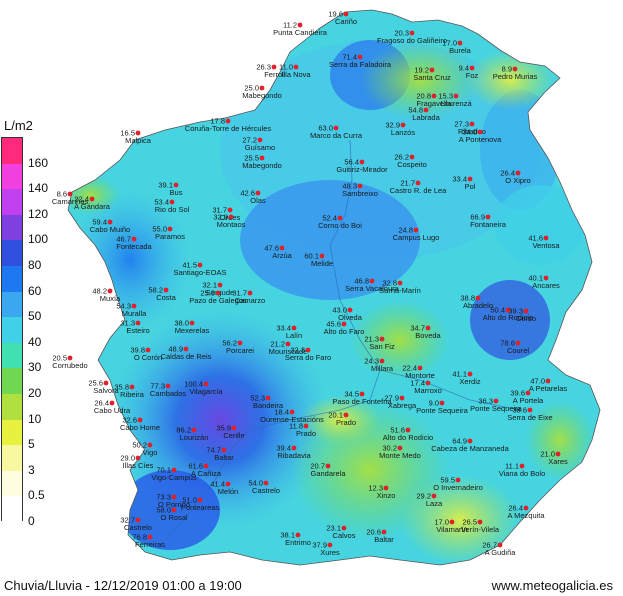 This screenshot has height=596, width=623. What do you see at coordinates (146, 354) in the screenshot?
I see `station-marker: 39.8O Corón` at bounding box center [146, 354].